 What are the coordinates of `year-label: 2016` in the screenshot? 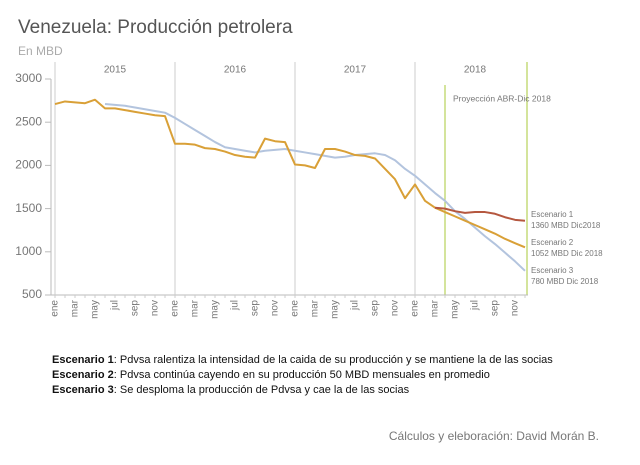 It's located at (235, 70).